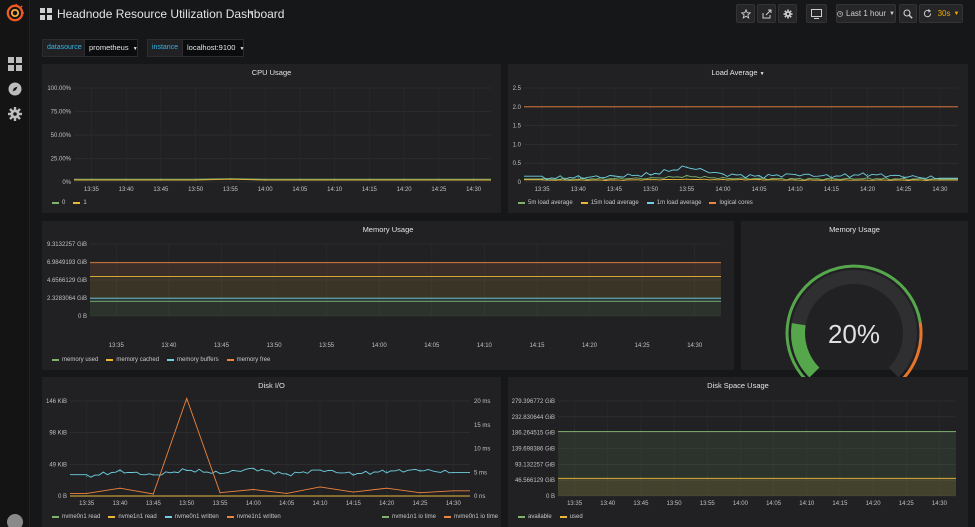 The image size is (975, 527). Describe the element at coordinates (545, 203) in the screenshot. I see `legend-item: 5m load average` at that location.